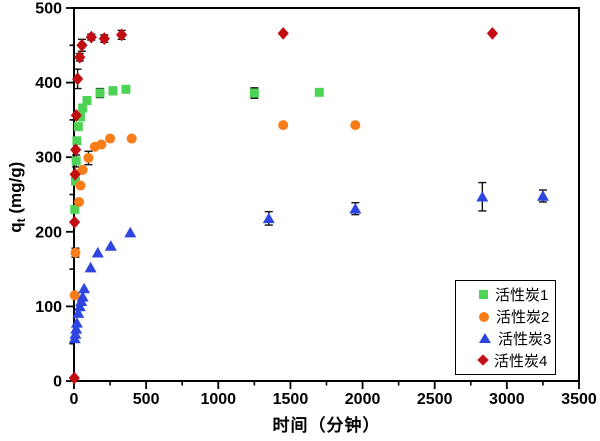 The height and width of the screenshot is (441, 600). Describe the element at coordinates (21, 220) in the screenshot. I see `y-axis-title-subscript: t` at that location.